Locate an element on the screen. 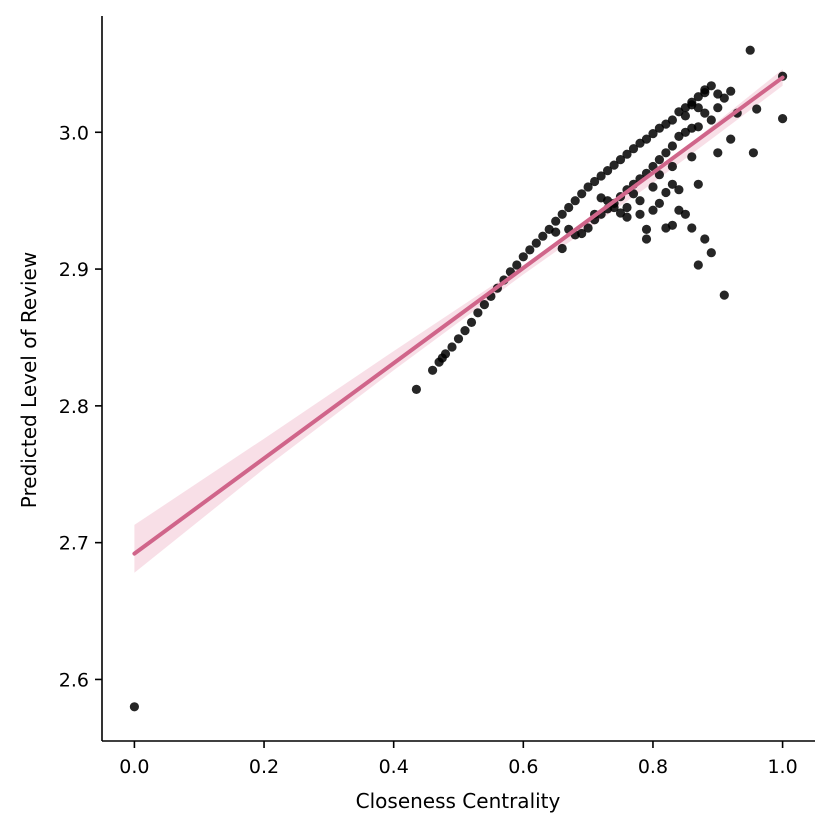  y-axis-label: Predicted Level of Review is located at coordinates (29, 380).